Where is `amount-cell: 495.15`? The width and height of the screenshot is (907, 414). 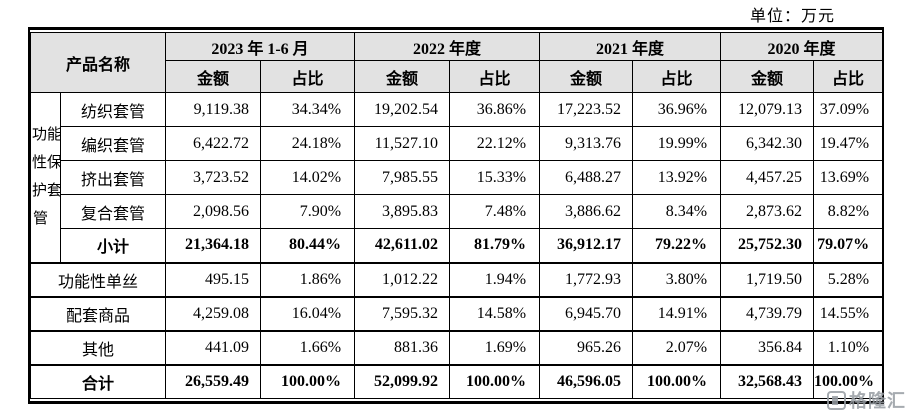
amount-cell: 495.15 is located at coordinates (213, 279).